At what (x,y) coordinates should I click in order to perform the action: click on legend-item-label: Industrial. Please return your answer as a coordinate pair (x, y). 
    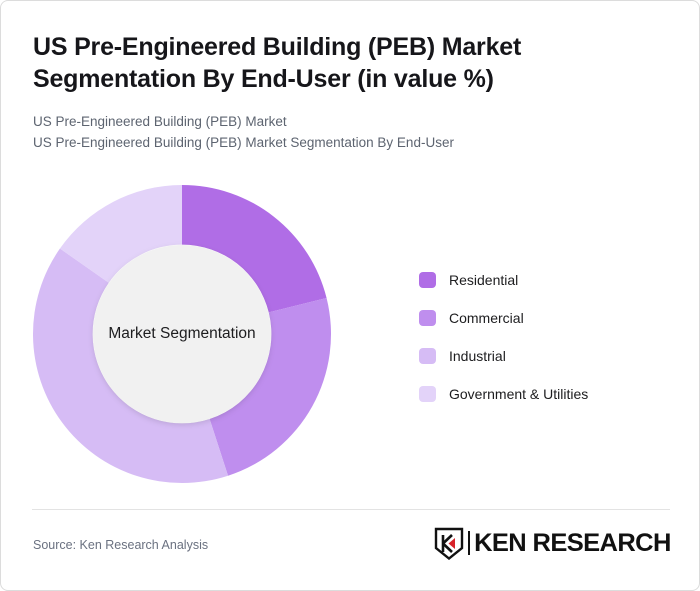
    Looking at the image, I should click on (477, 356).